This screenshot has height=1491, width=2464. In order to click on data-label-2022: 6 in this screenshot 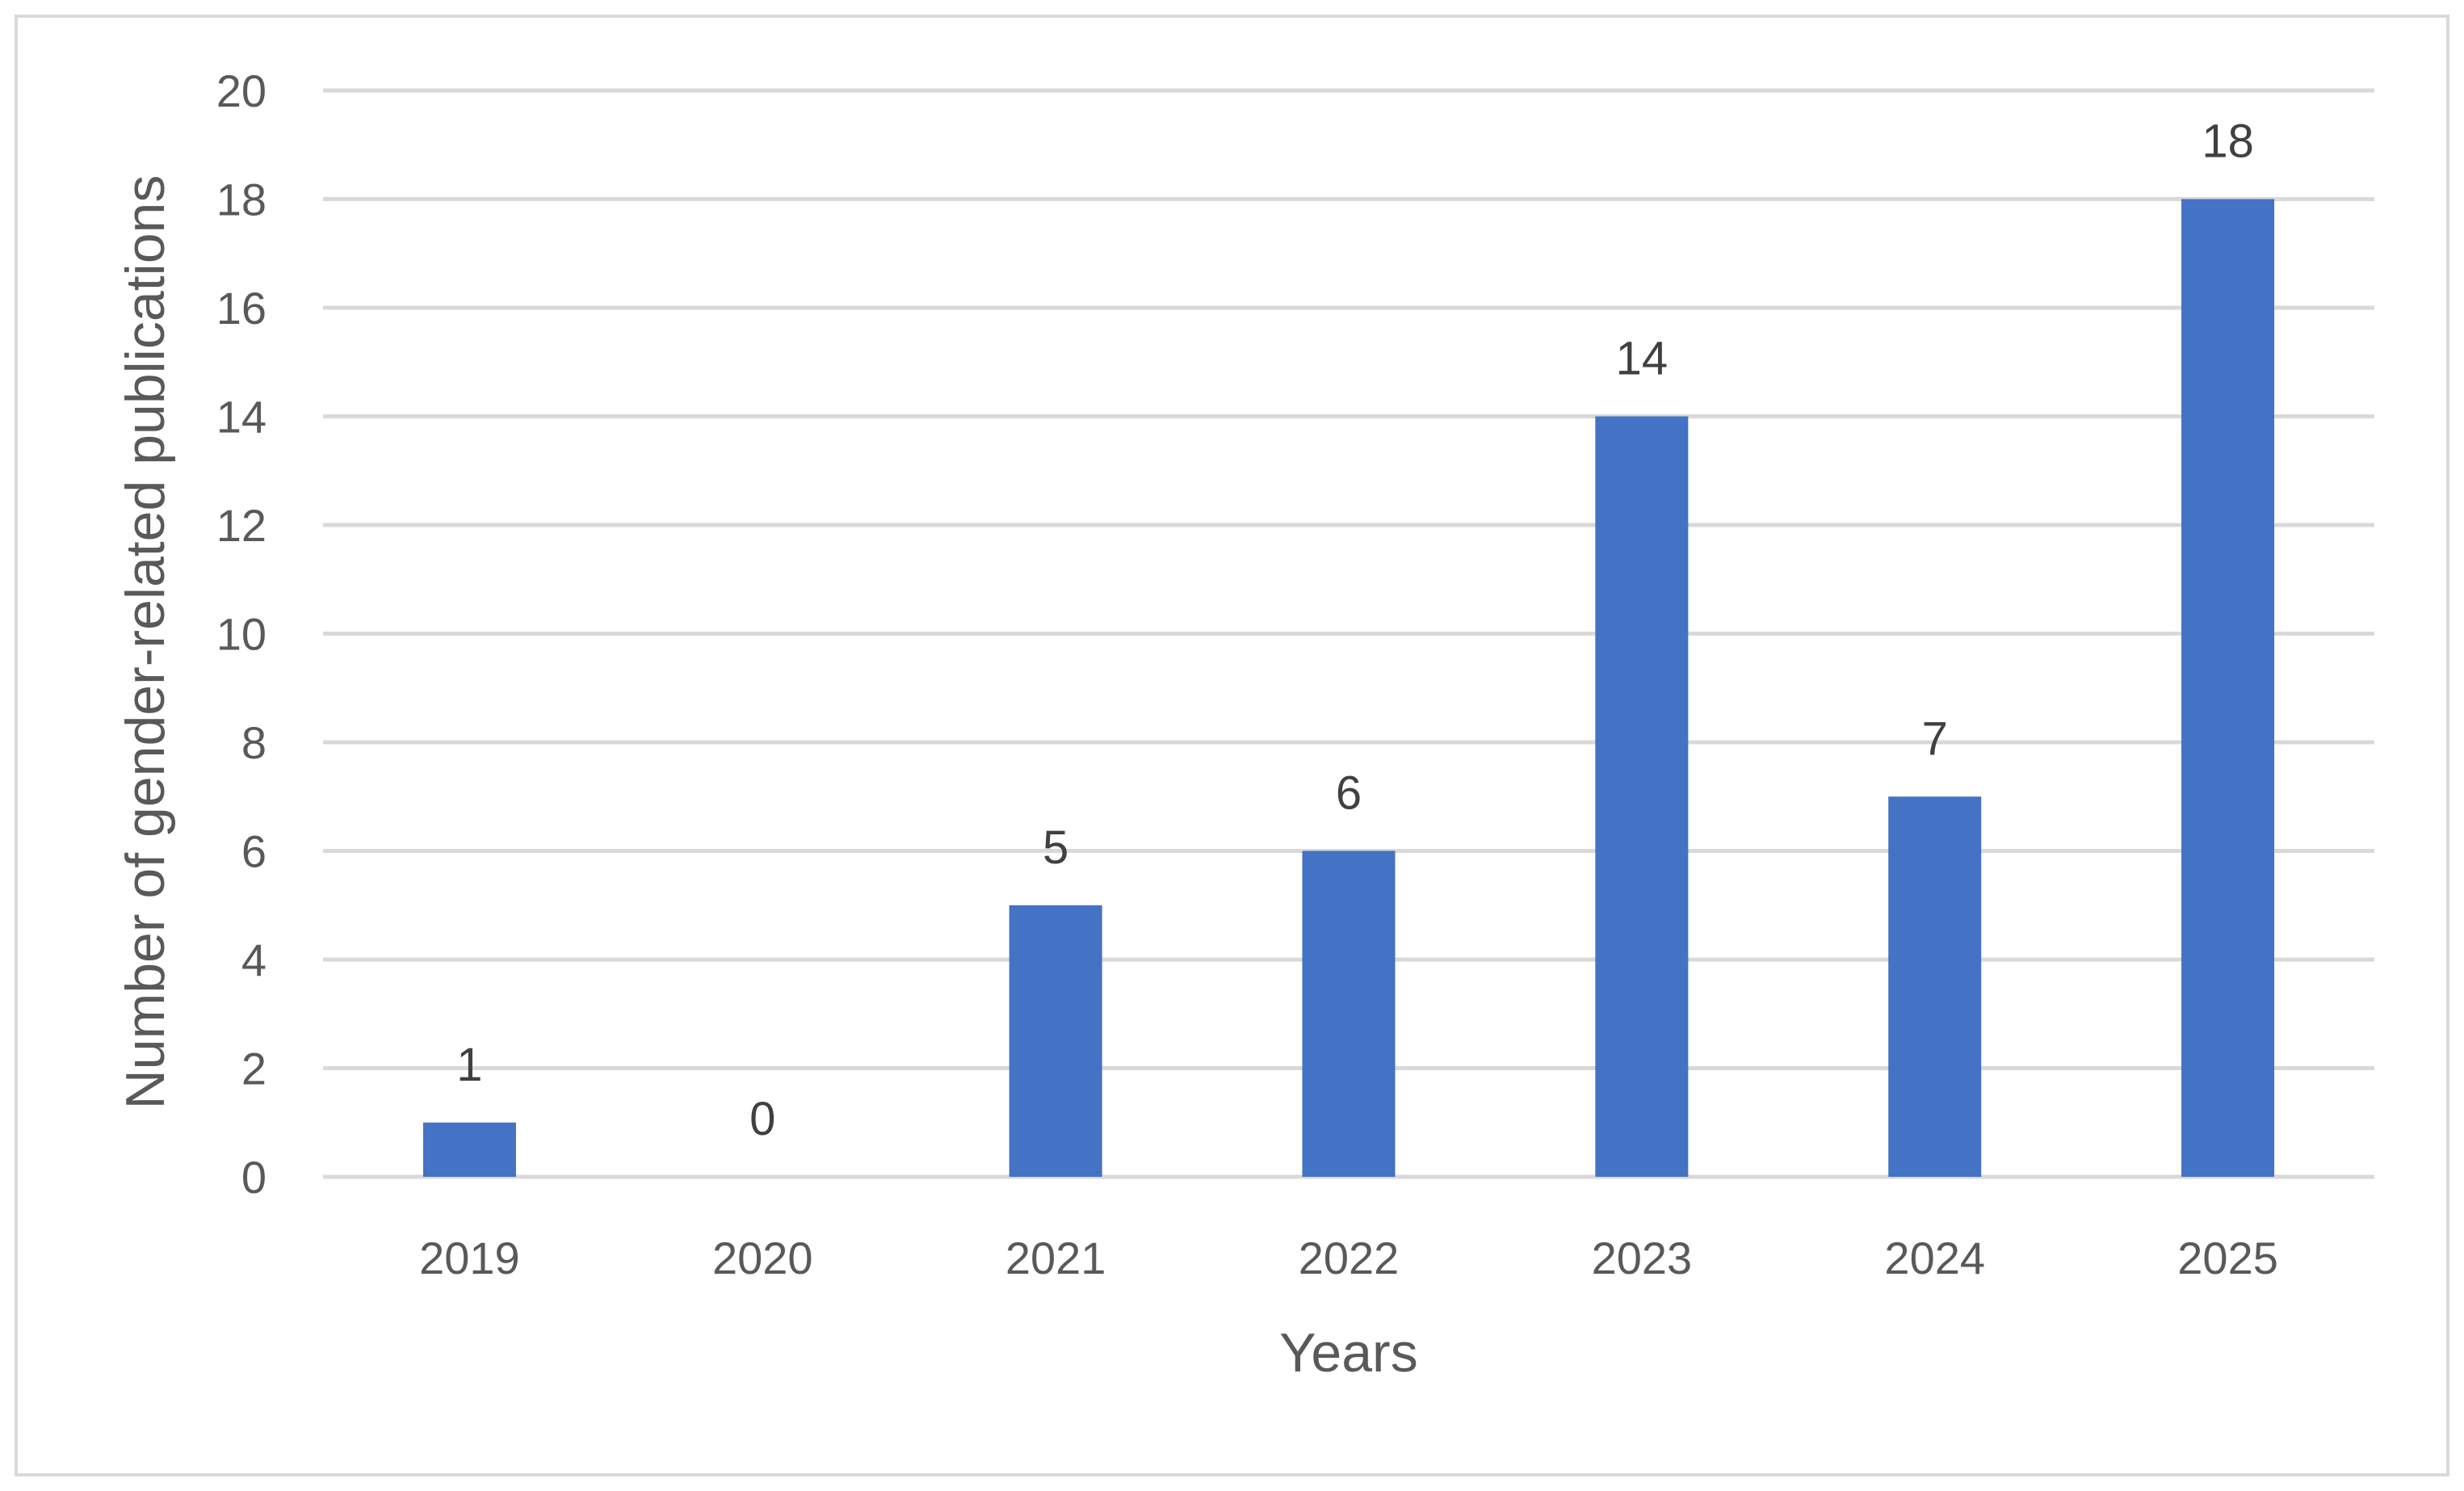, I will do `click(1349, 793)`.